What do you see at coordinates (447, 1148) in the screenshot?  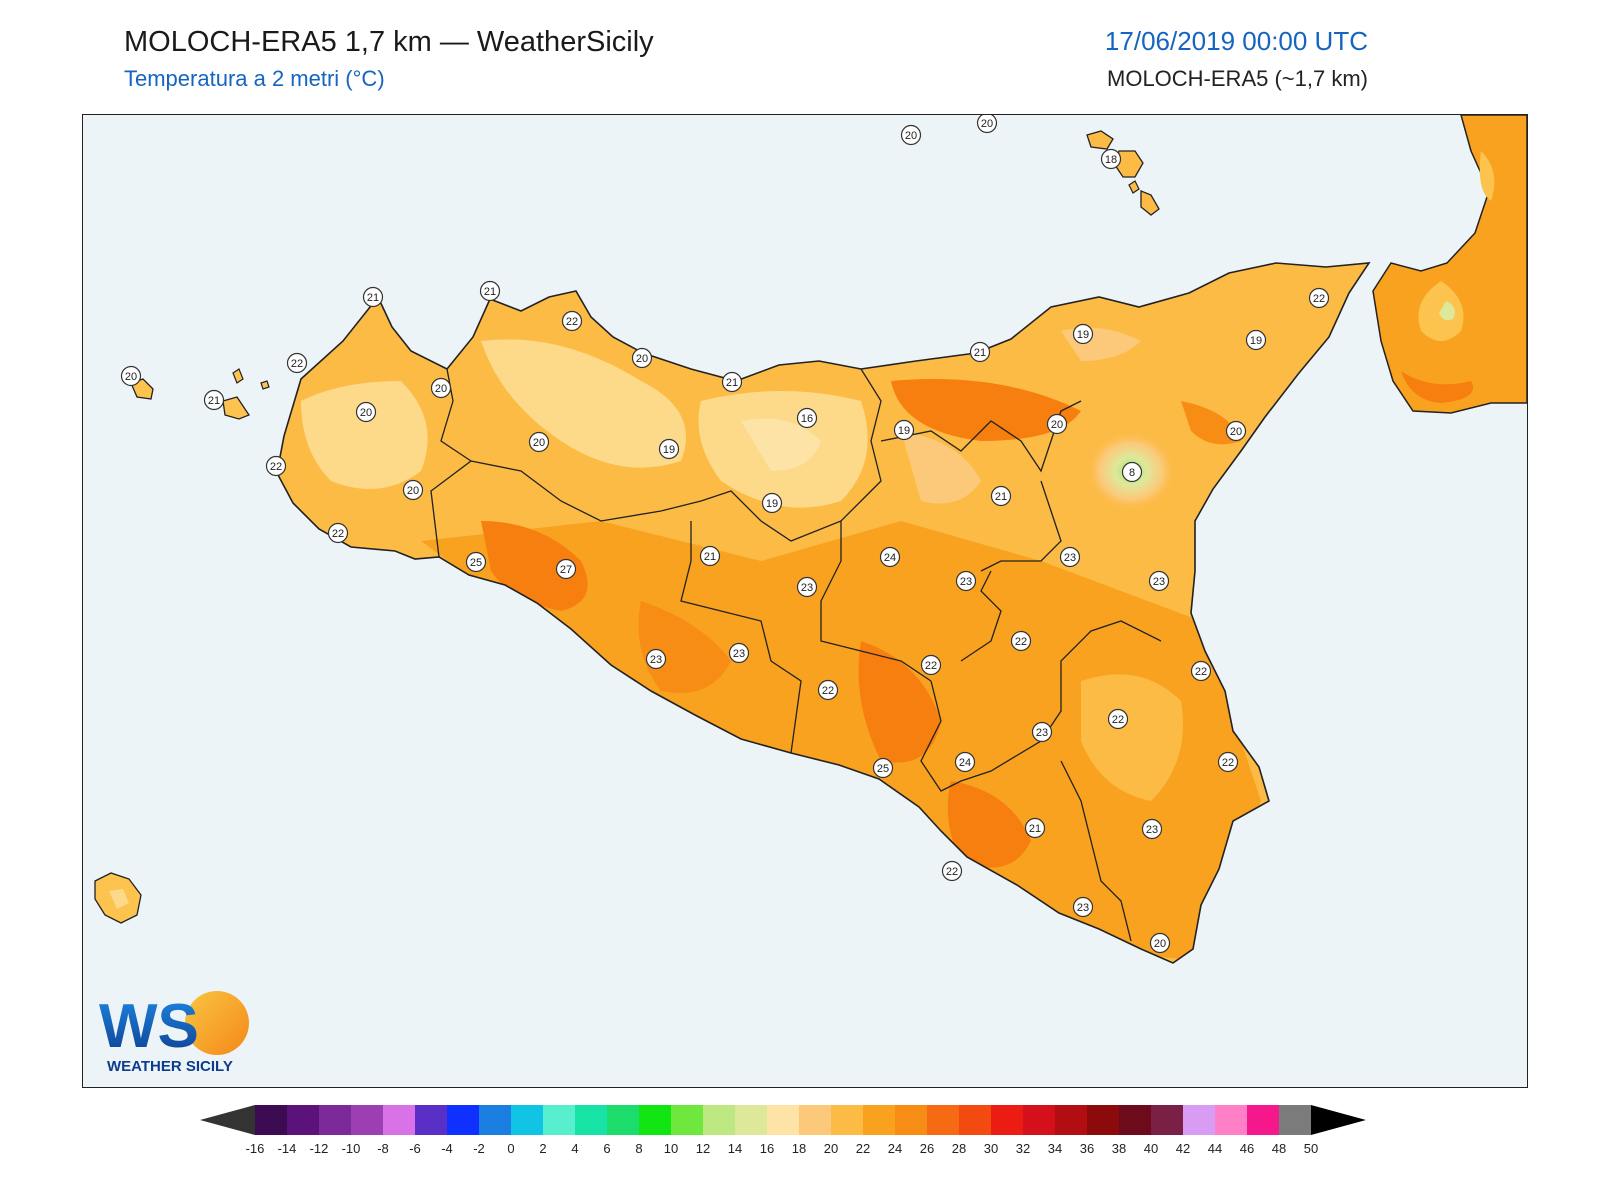 I see `colorbar-tick-label: -4` at bounding box center [447, 1148].